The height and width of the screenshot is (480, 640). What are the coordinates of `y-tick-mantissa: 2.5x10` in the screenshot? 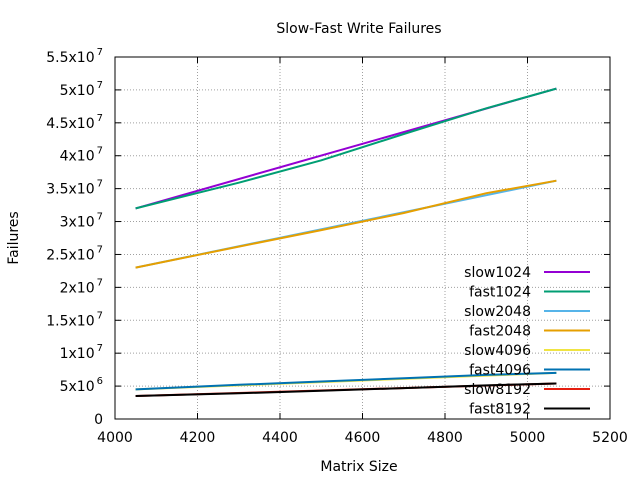 It's located at (70, 255).